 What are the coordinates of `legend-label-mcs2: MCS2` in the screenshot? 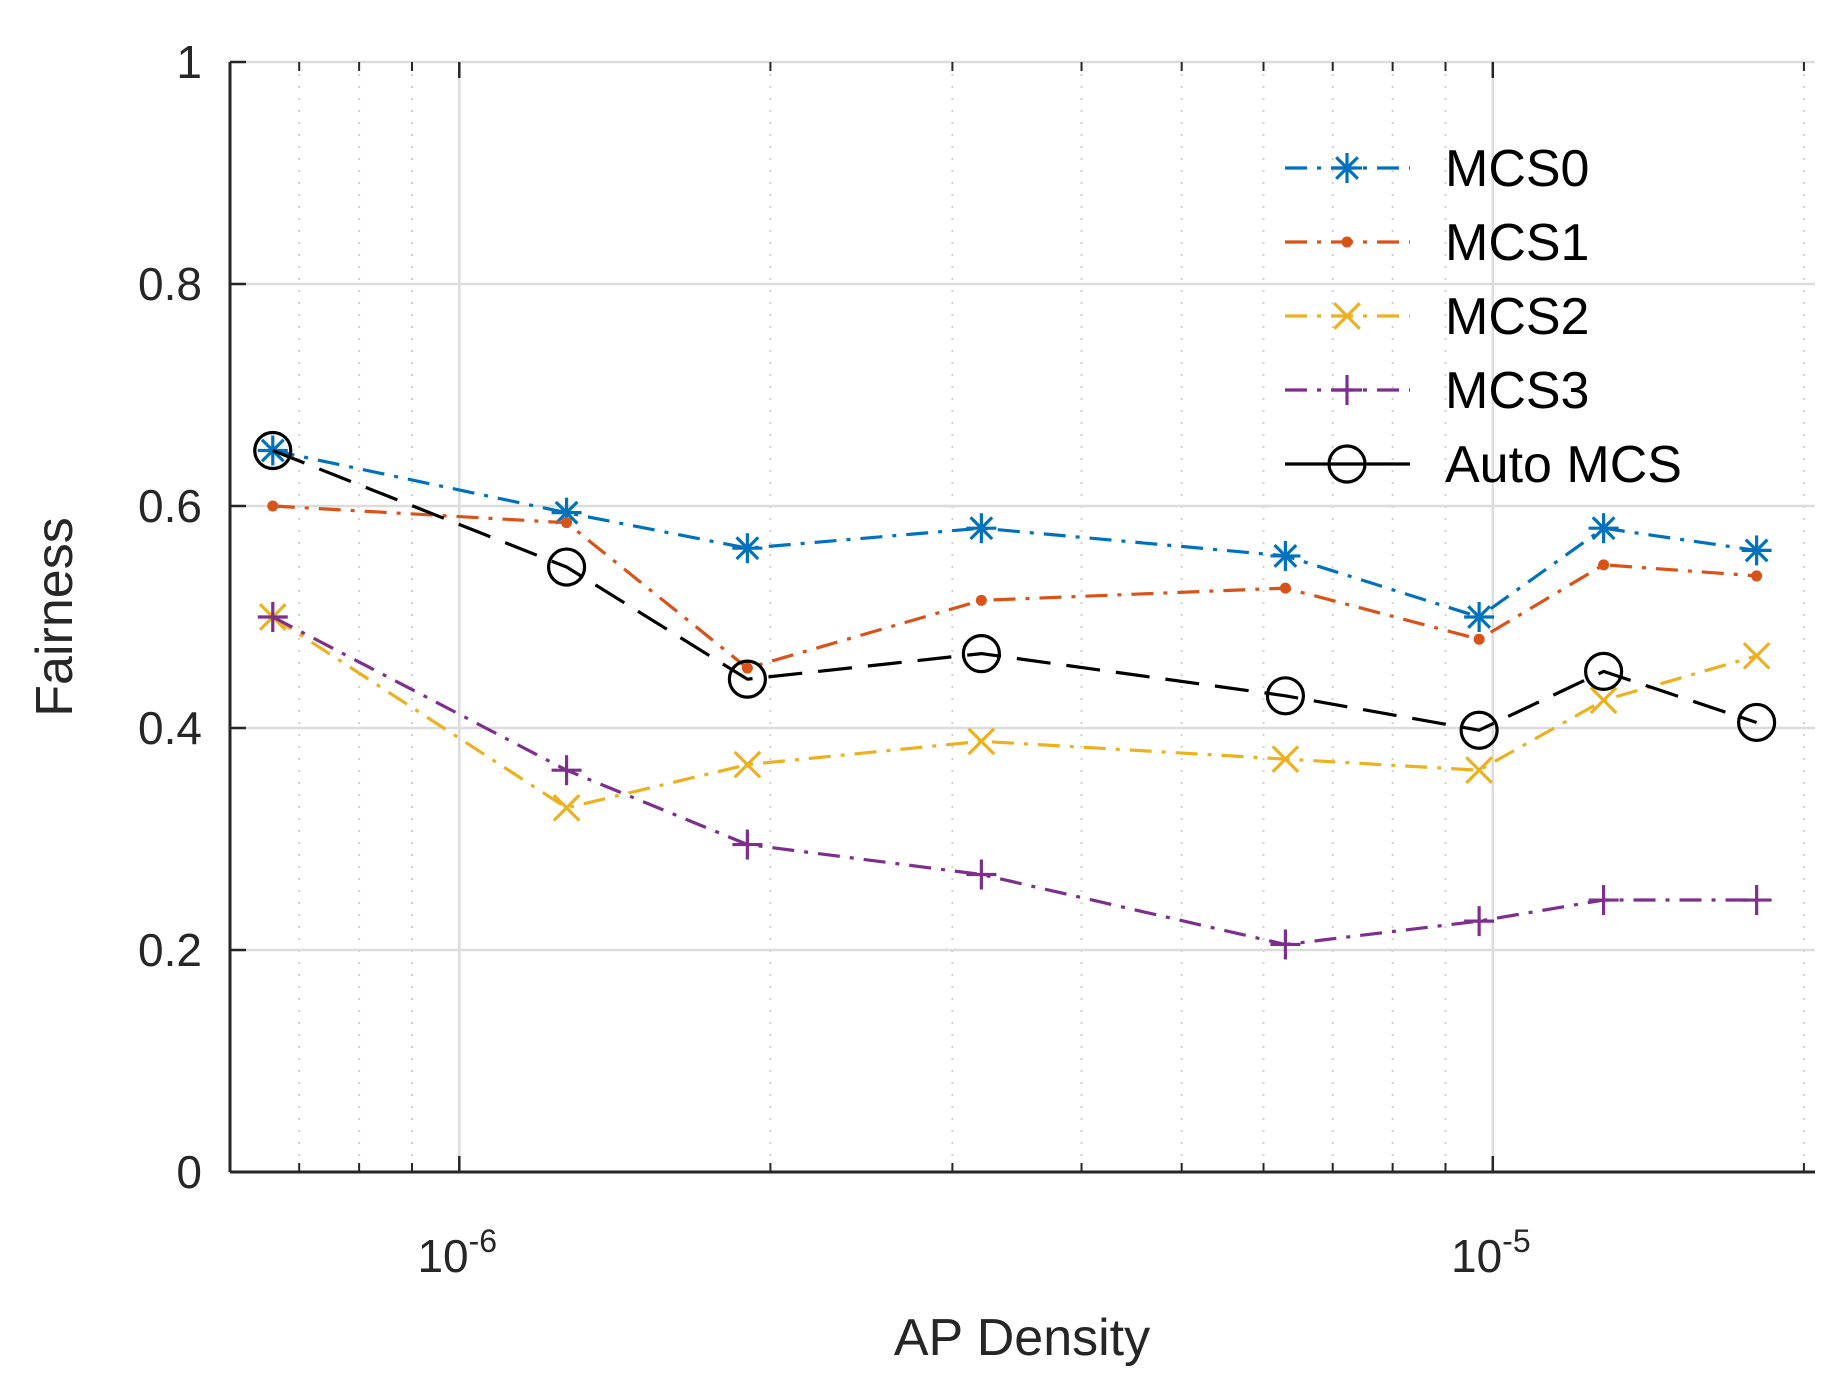 It's located at (1517, 317).